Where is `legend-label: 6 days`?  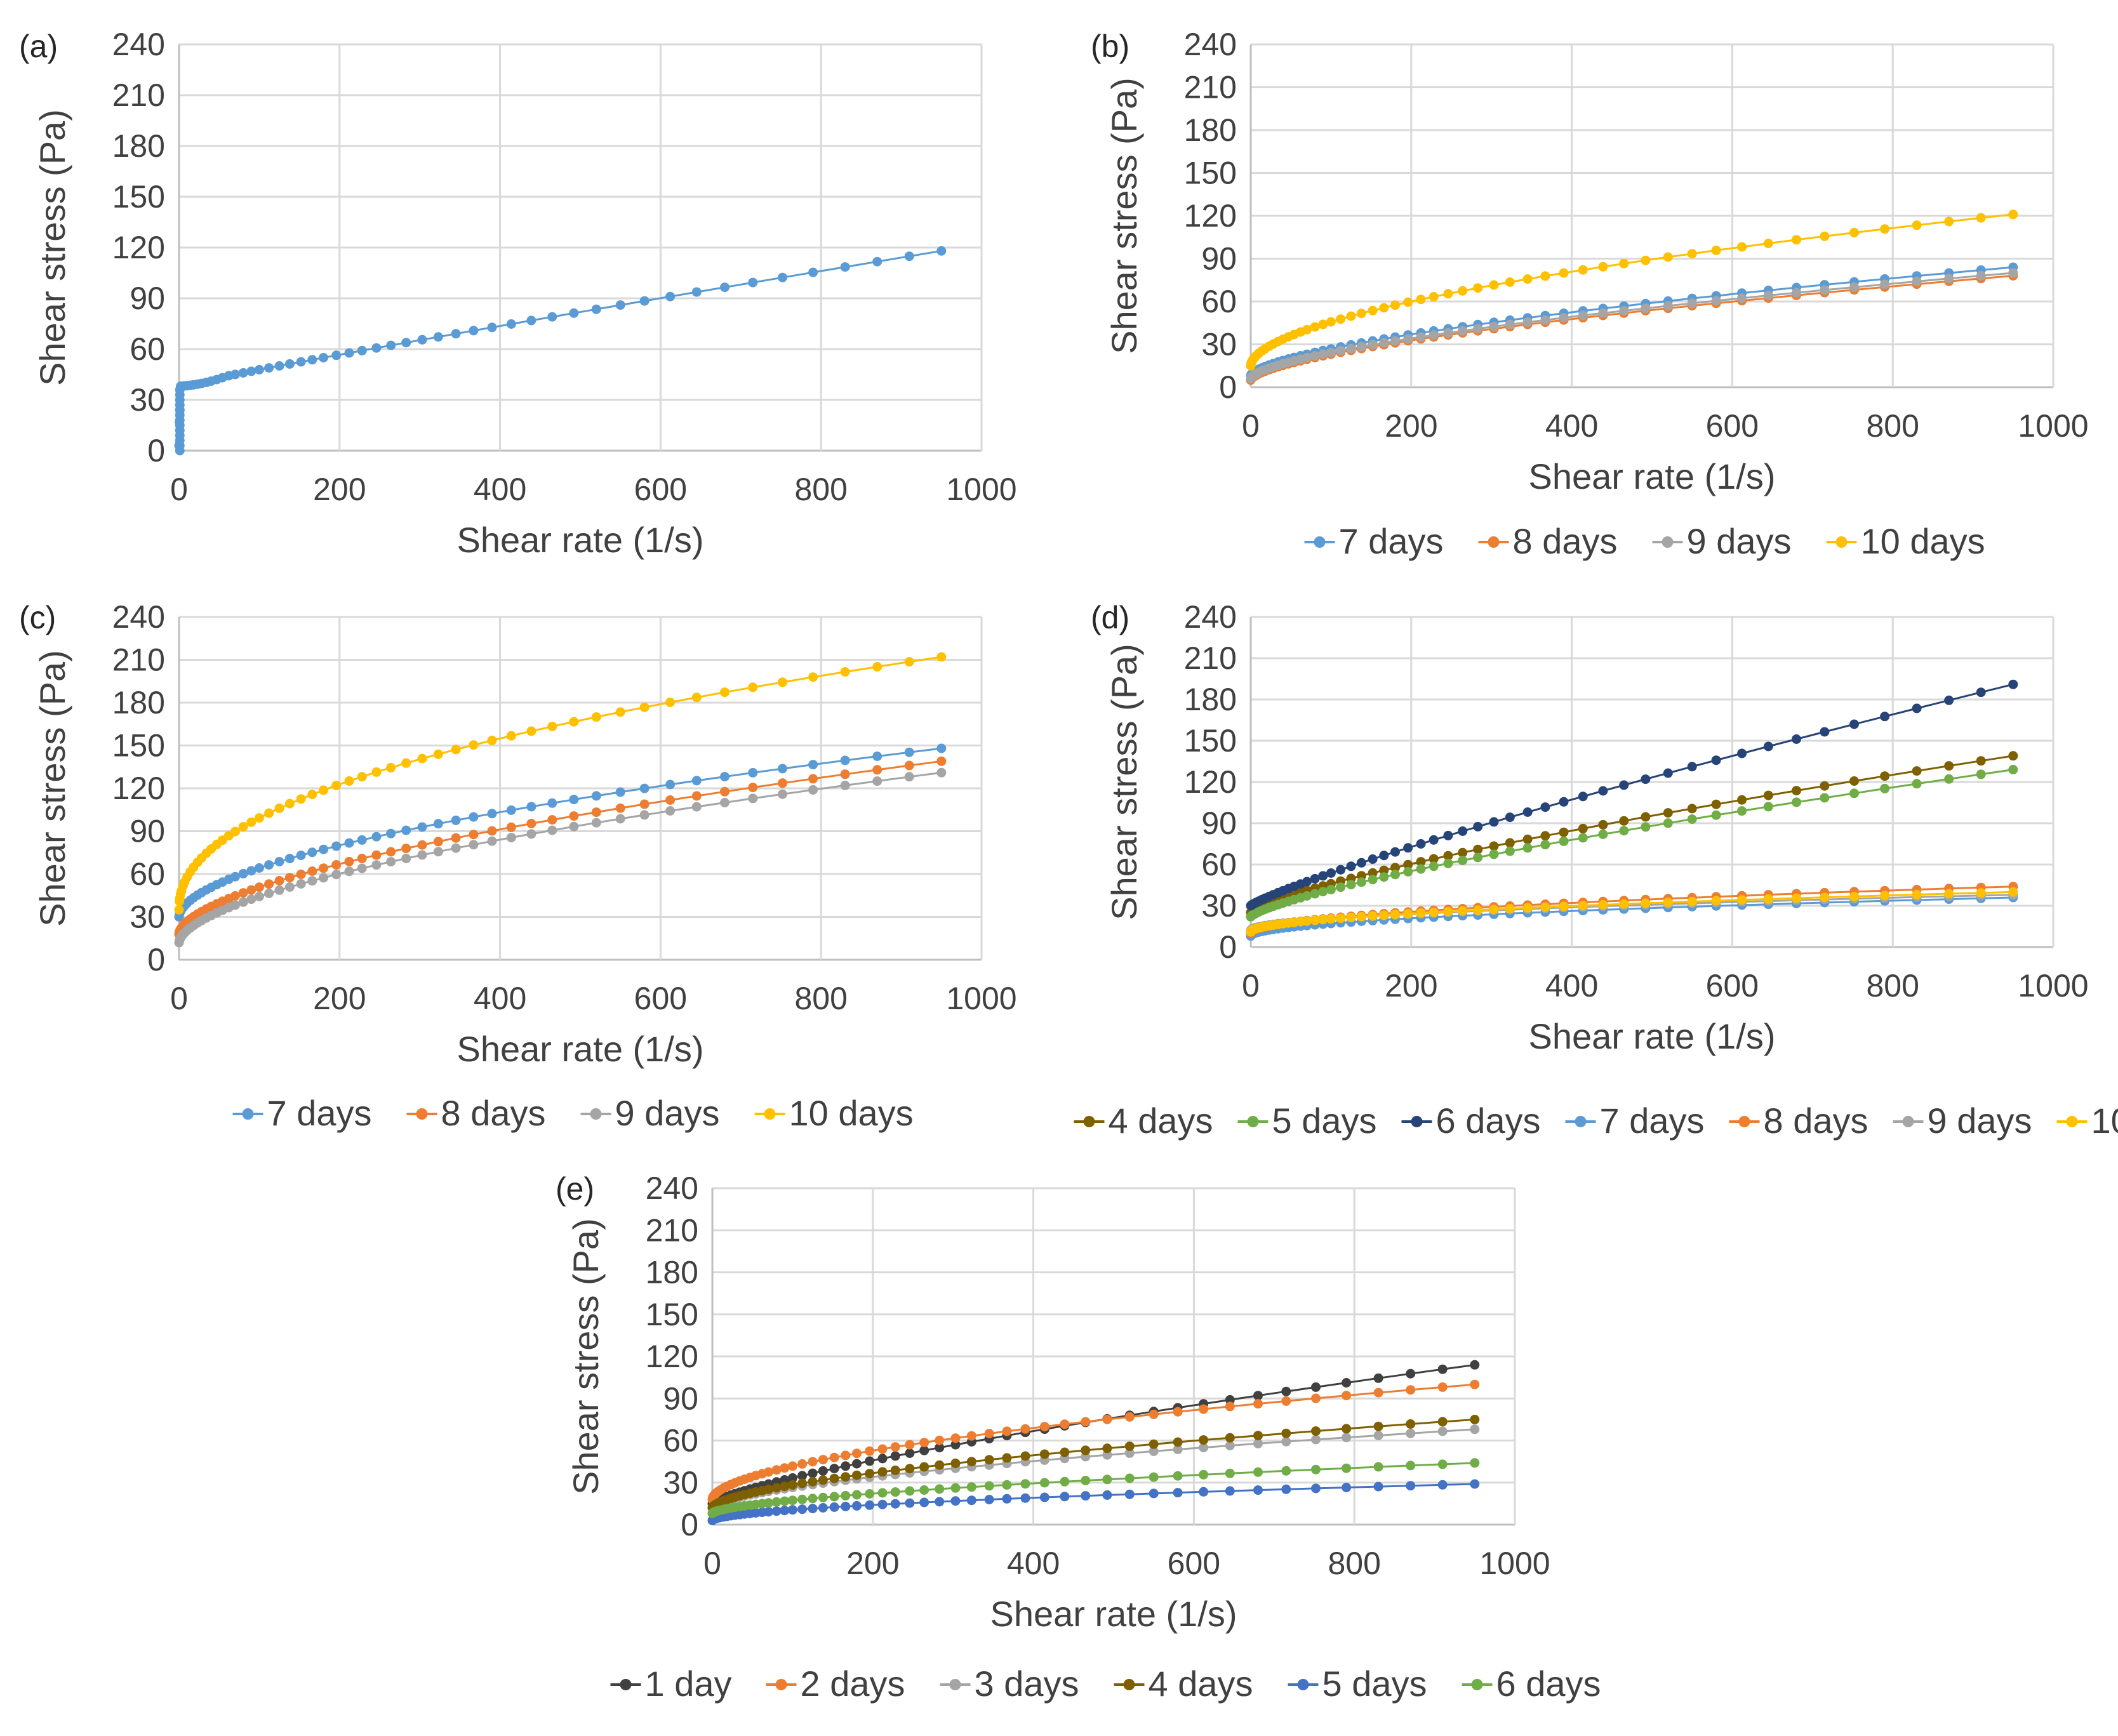 legend-label: 6 days is located at coordinates (1489, 1121).